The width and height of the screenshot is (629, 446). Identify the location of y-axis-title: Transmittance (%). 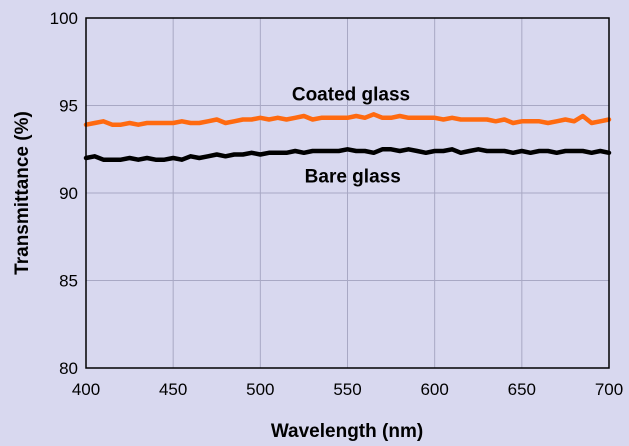
(22, 193).